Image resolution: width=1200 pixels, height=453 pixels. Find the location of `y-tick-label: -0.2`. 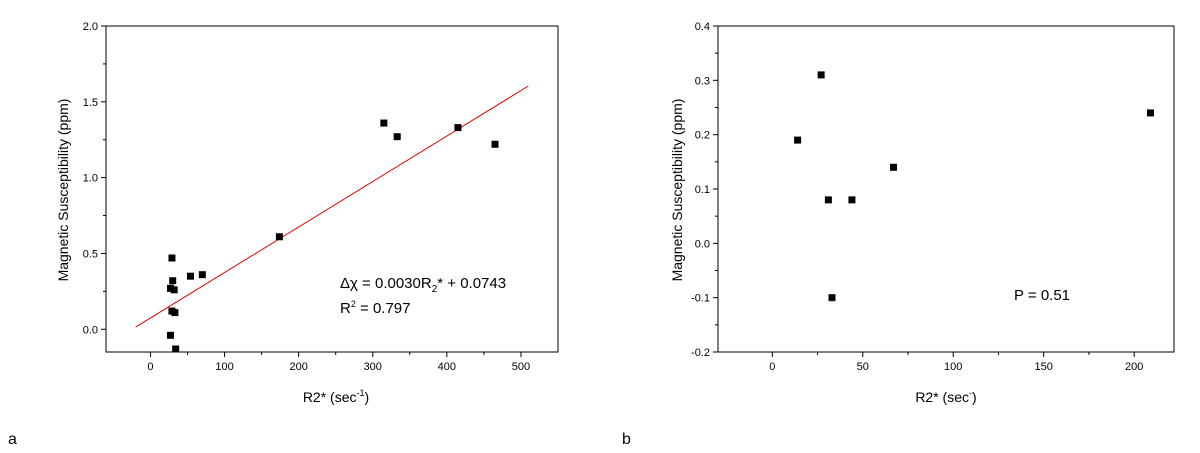

y-tick-label: -0.2 is located at coordinates (700, 353).